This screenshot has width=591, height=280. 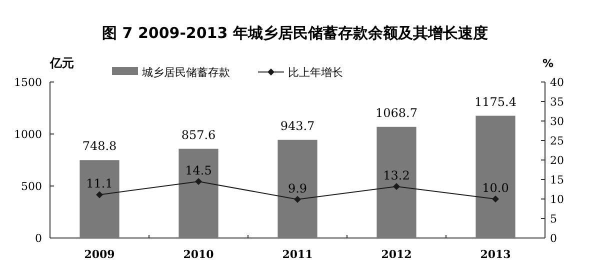 I want to click on y-tick-label: 0, so click(x=38, y=238).